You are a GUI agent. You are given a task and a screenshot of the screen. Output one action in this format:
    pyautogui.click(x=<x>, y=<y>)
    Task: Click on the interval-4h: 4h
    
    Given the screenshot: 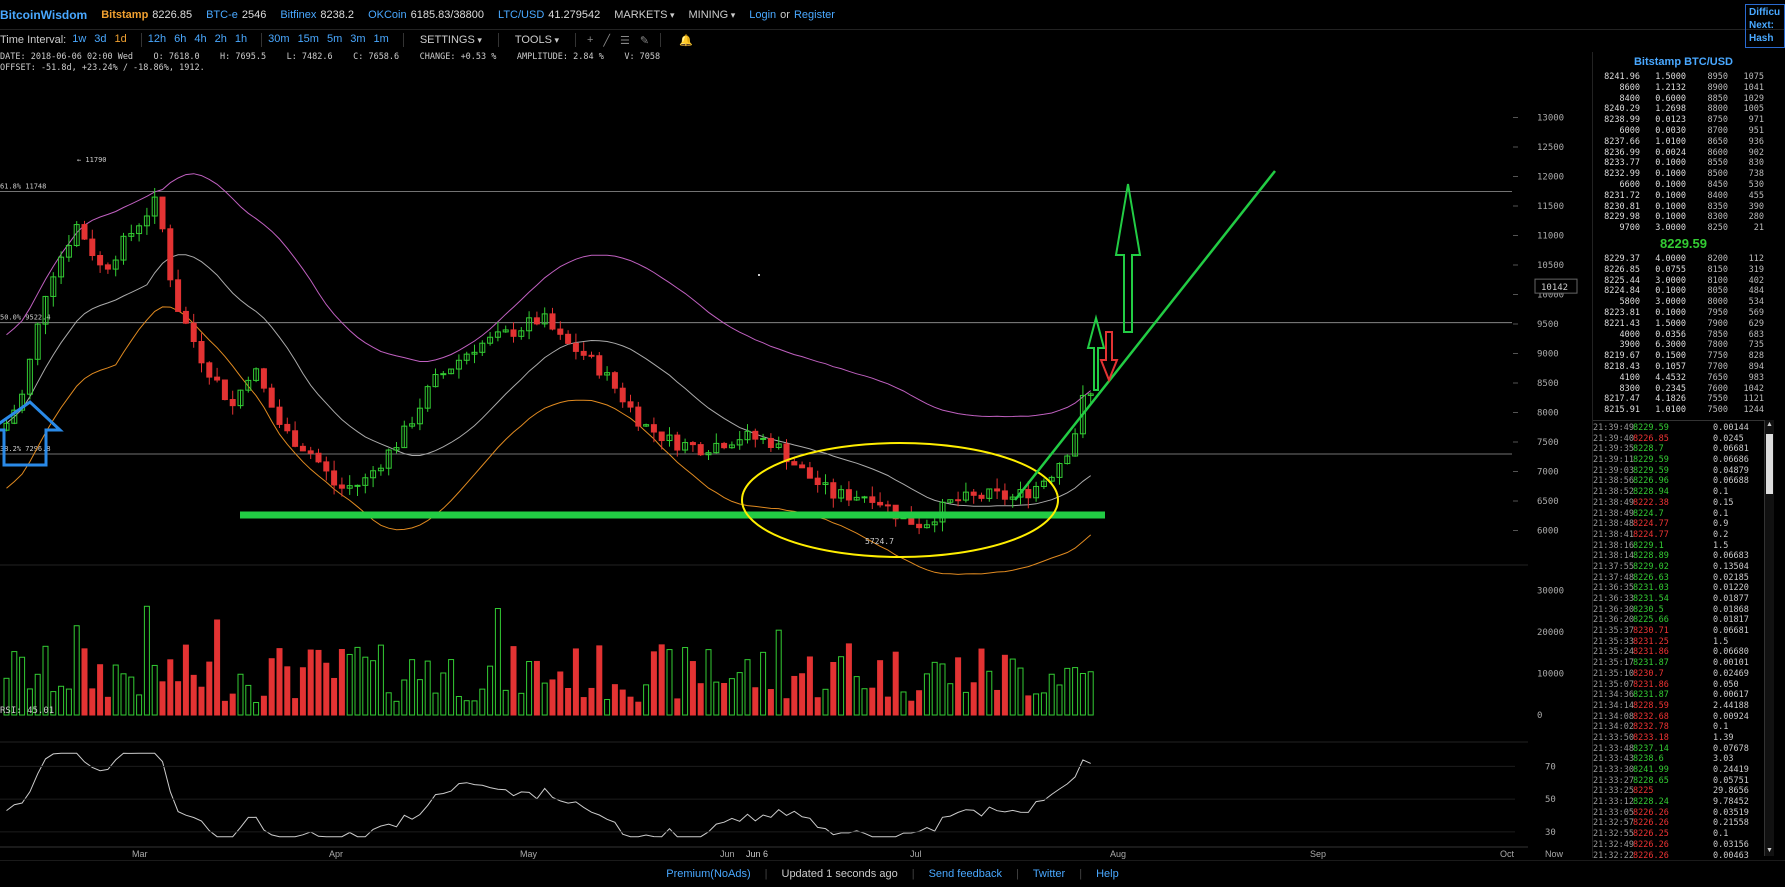 What is the action you would take?
    pyautogui.click(x=200, y=39)
    